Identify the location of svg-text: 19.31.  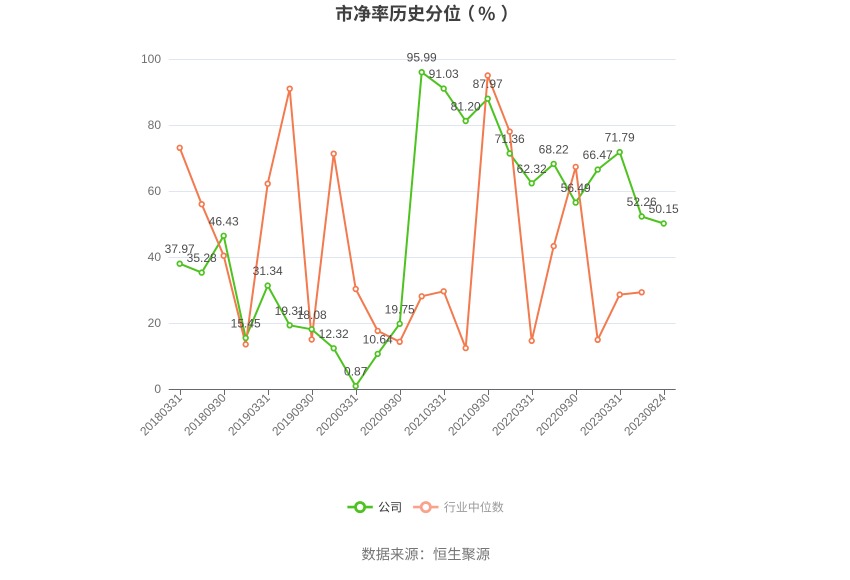
(290, 311).